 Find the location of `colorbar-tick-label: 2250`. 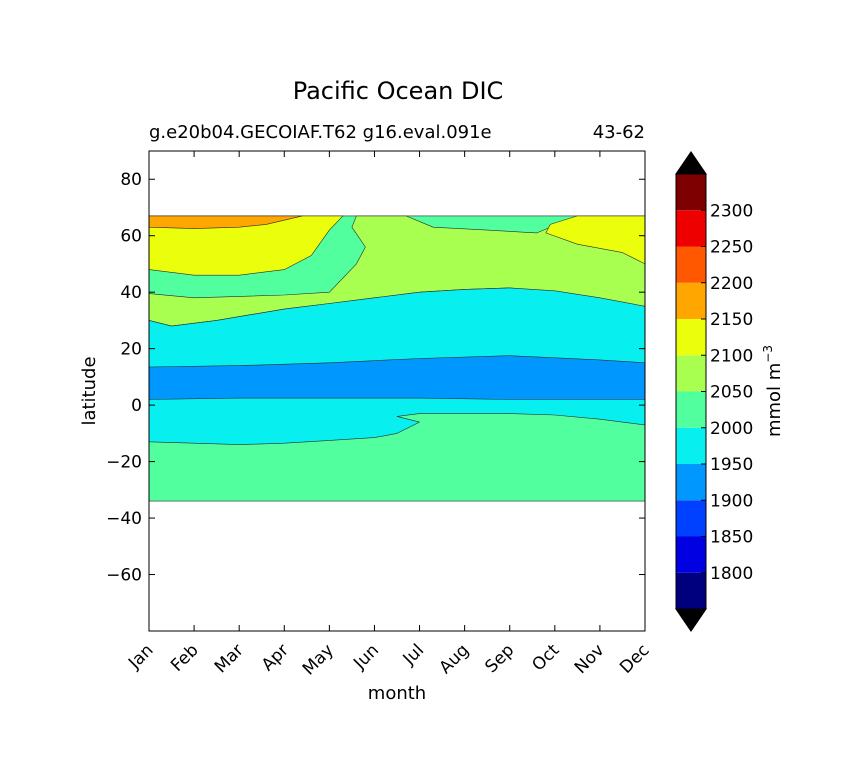

colorbar-tick-label: 2250 is located at coordinates (731, 248).